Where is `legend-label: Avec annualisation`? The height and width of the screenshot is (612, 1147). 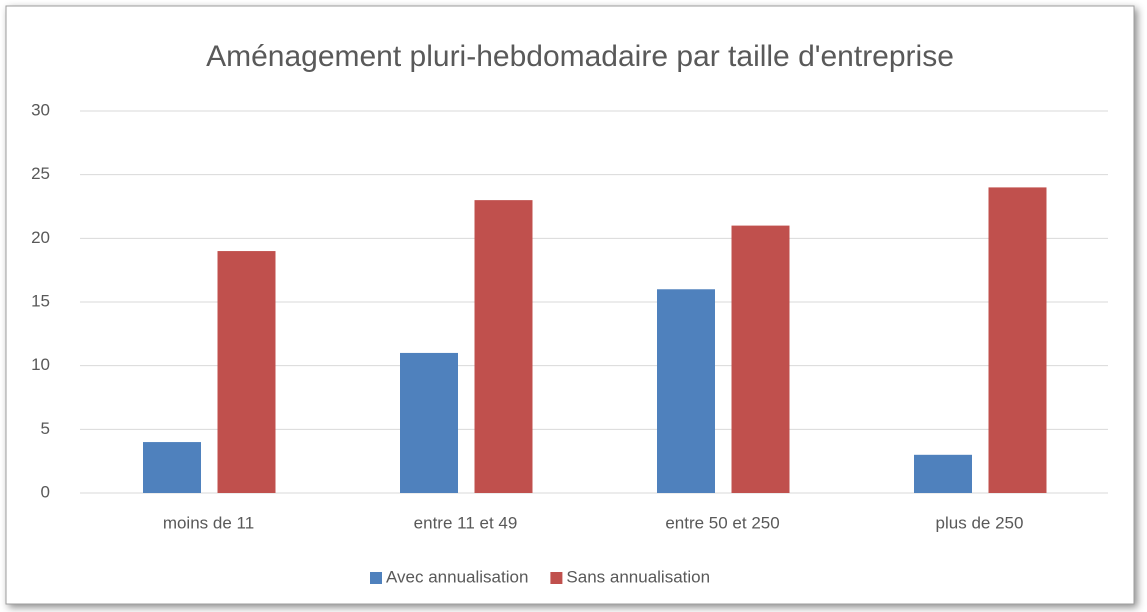
legend-label: Avec annualisation is located at coordinates (457, 576).